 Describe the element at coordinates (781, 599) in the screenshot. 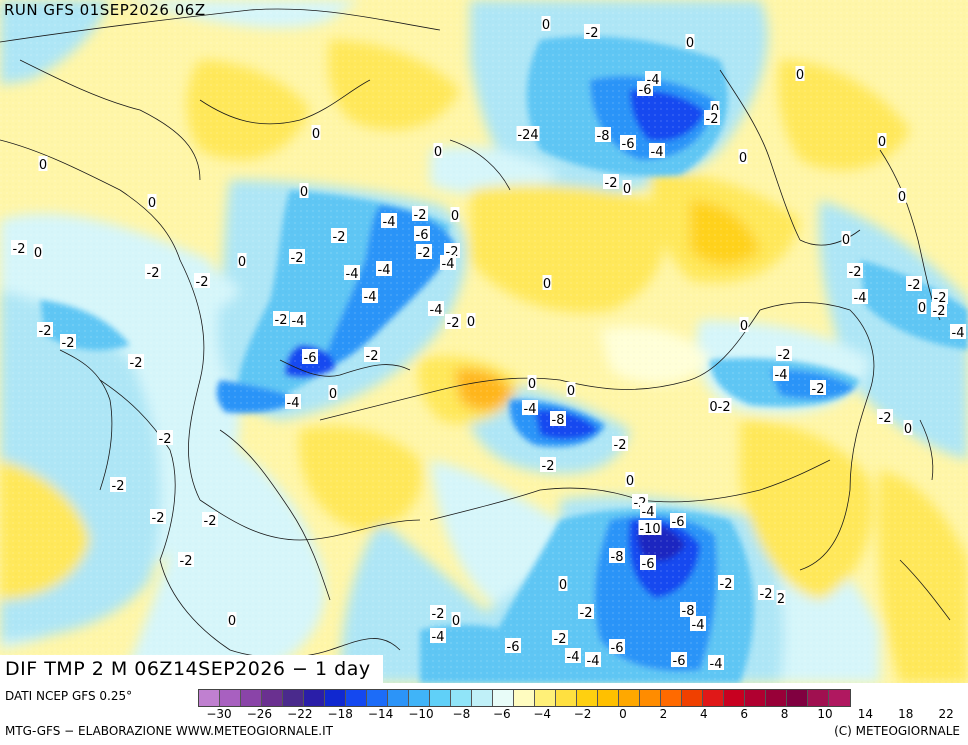

I see `anomaly-value-label: 2` at that location.